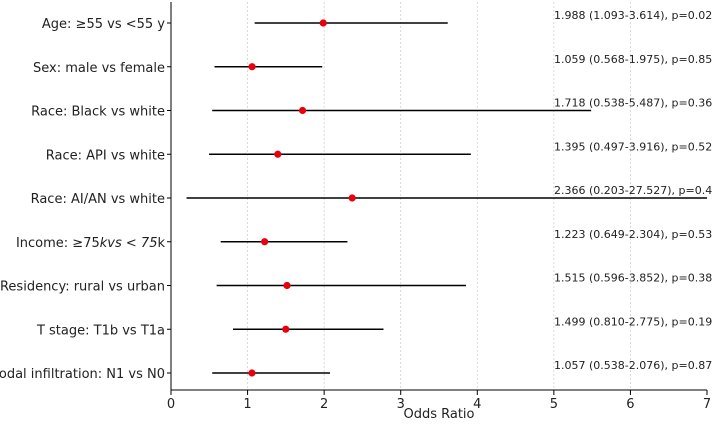 This screenshot has width=713, height=424. I want to click on x-tick-label: 0, so click(171, 404).